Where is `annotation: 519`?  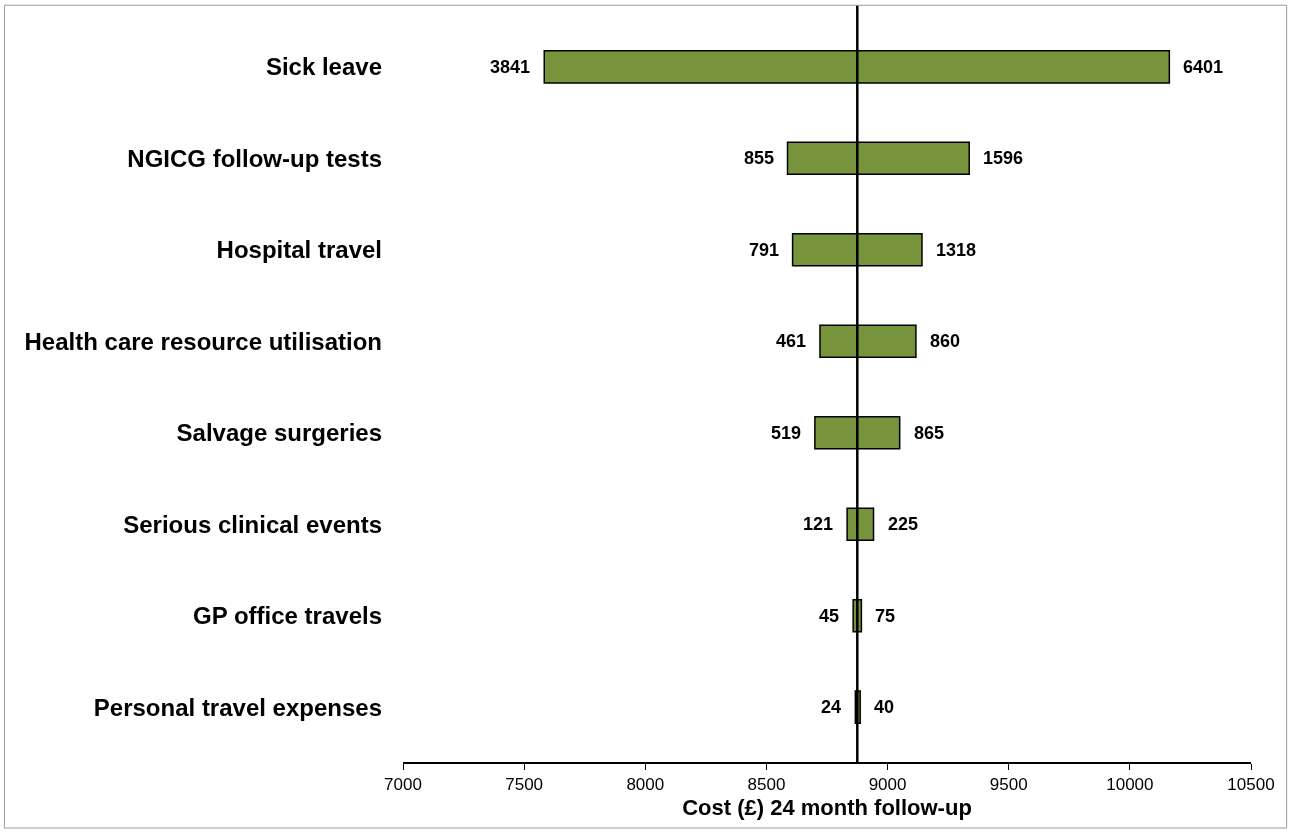
annotation: 519 is located at coordinates (786, 433).